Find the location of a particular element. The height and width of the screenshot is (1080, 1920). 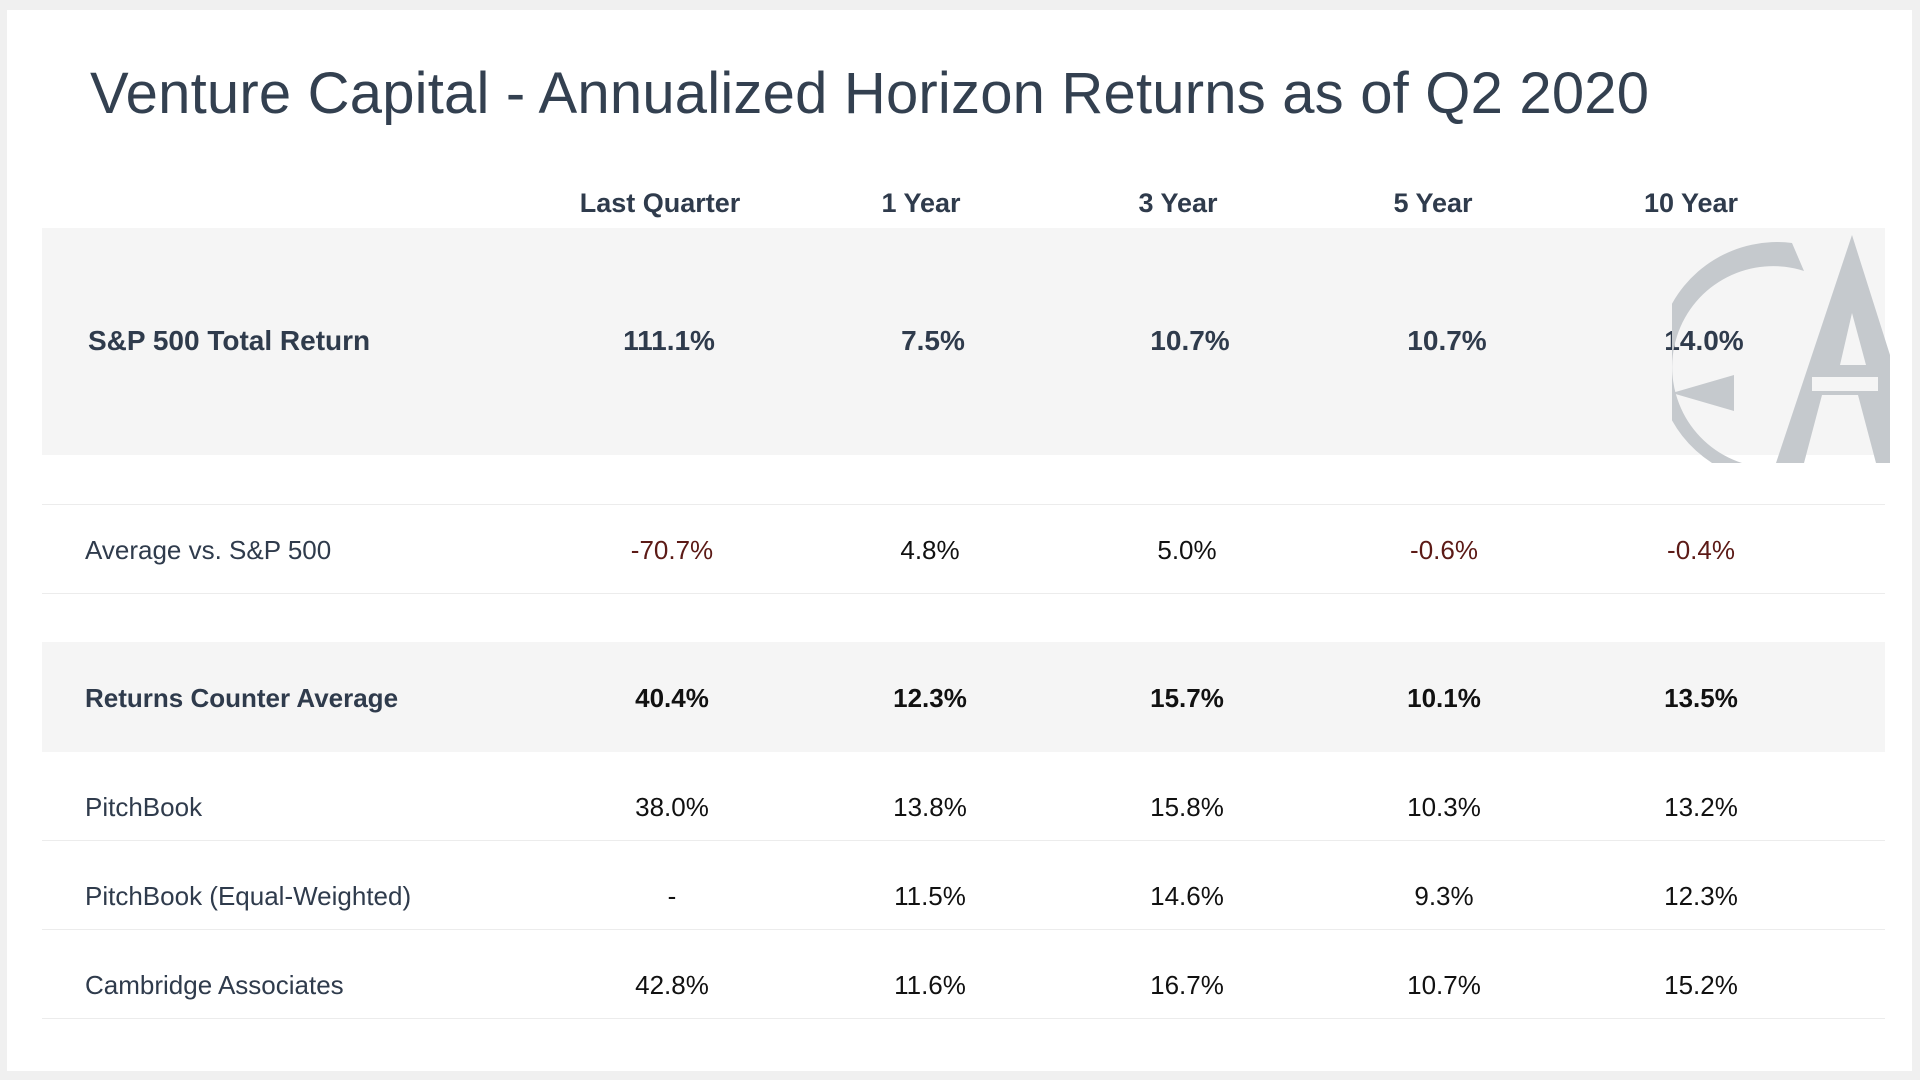

table-cell: 40.4% is located at coordinates (672, 698).